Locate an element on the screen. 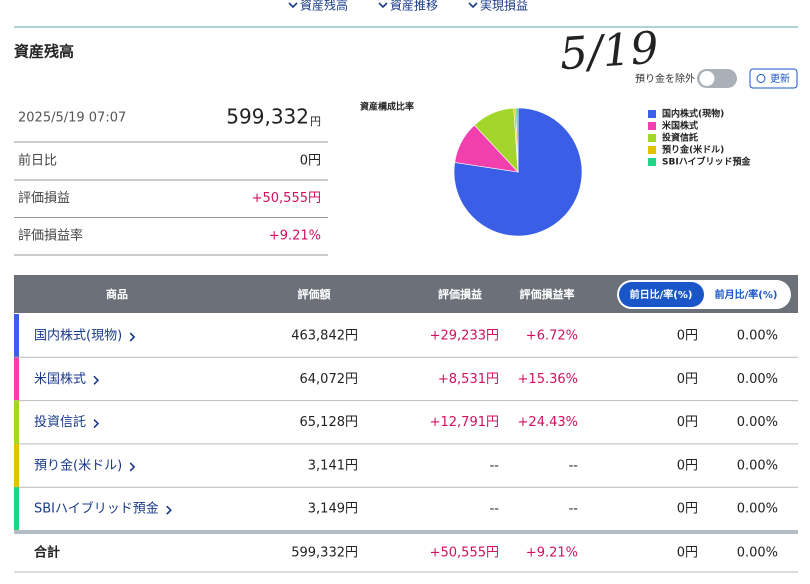  legend-label: SBIハイブリッド預金 is located at coordinates (707, 162).